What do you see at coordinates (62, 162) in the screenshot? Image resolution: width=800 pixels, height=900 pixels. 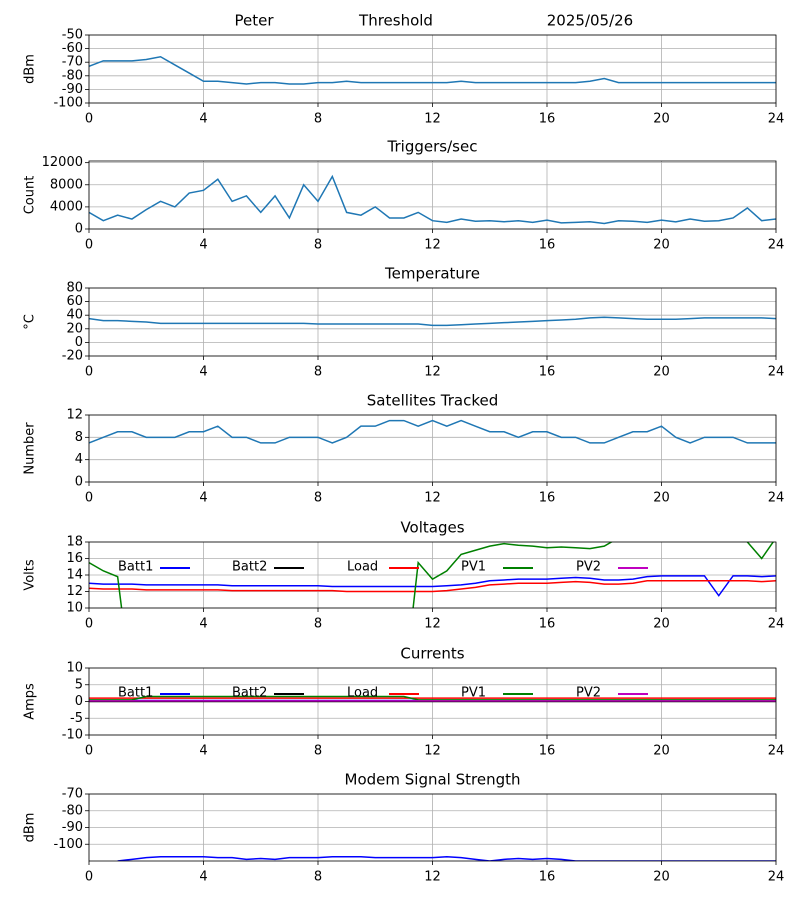 I see `y-tick-label: 12000` at bounding box center [62, 162].